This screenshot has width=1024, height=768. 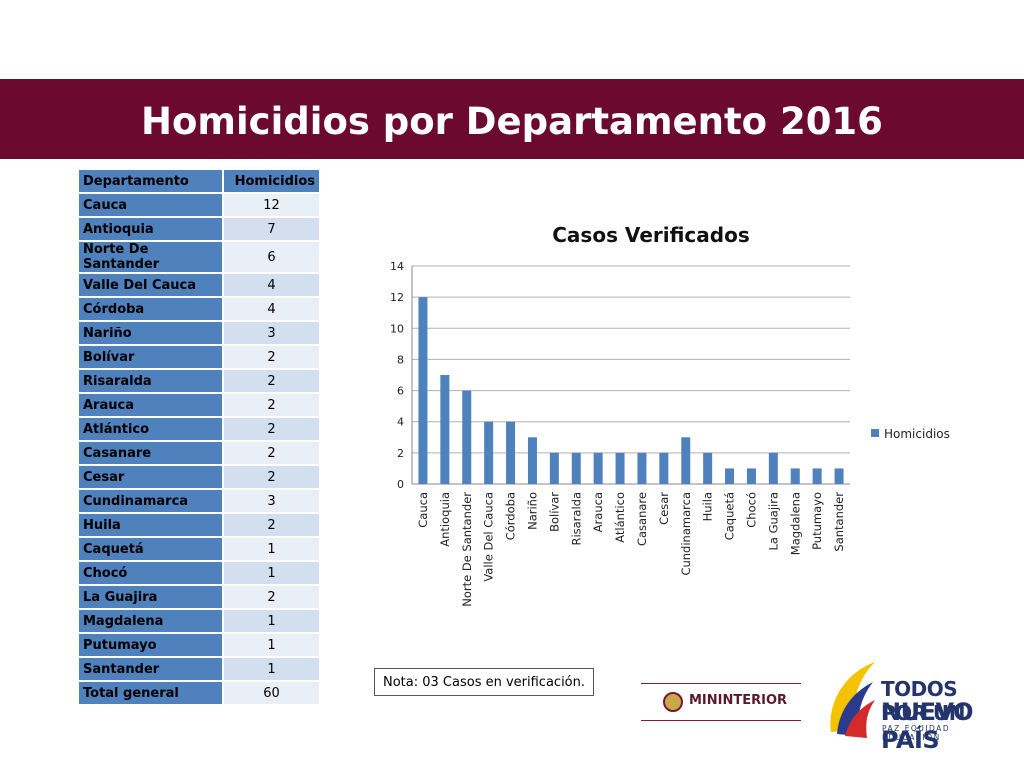 I want to click on x-tick-label: Arauca, so click(x=598, y=512).